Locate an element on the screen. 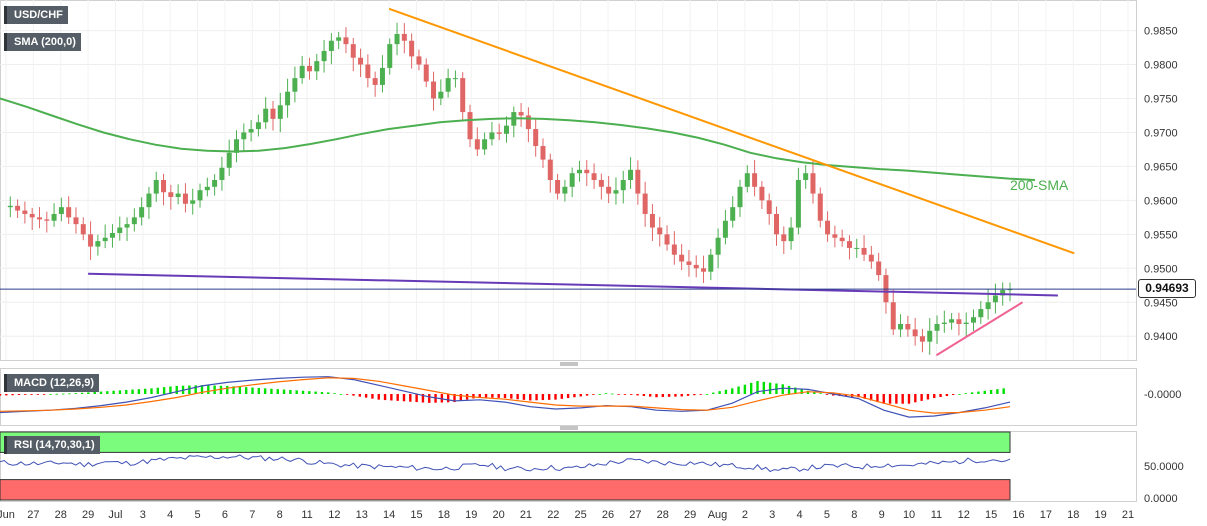  sma-indicator-label: SMA (200,0) is located at coordinates (42, 42).